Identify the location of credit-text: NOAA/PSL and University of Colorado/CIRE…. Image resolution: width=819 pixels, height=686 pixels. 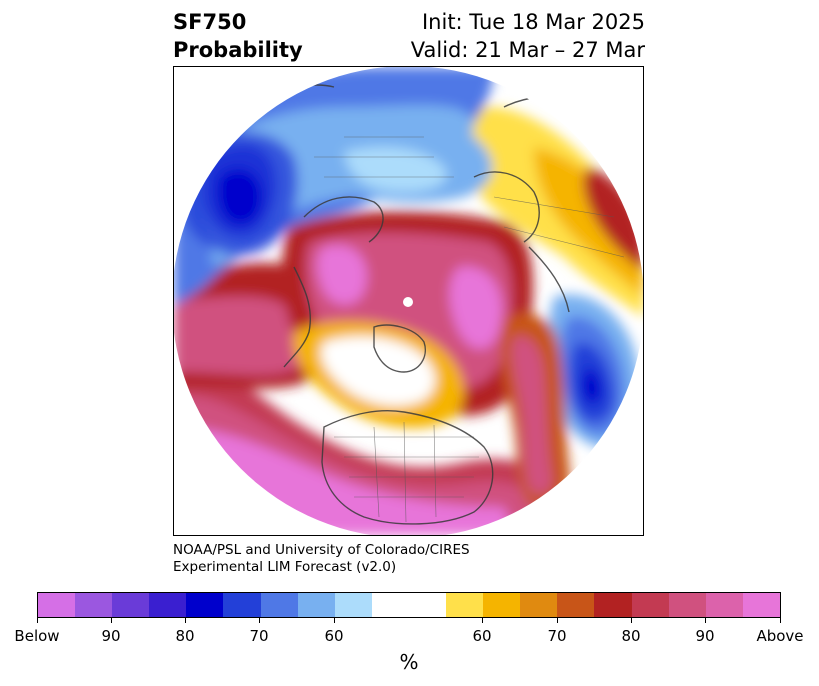
(321, 559).